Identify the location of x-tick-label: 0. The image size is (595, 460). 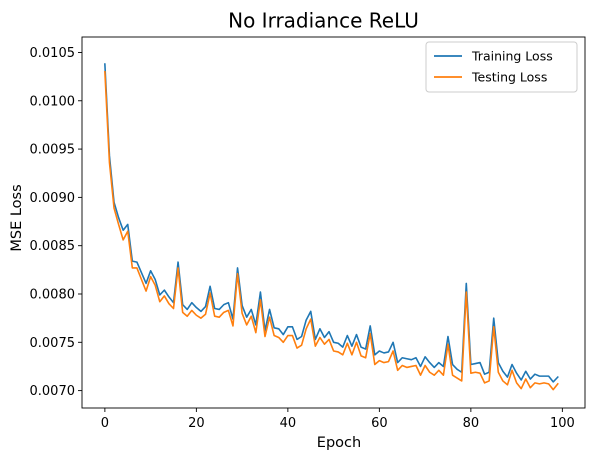
(105, 423).